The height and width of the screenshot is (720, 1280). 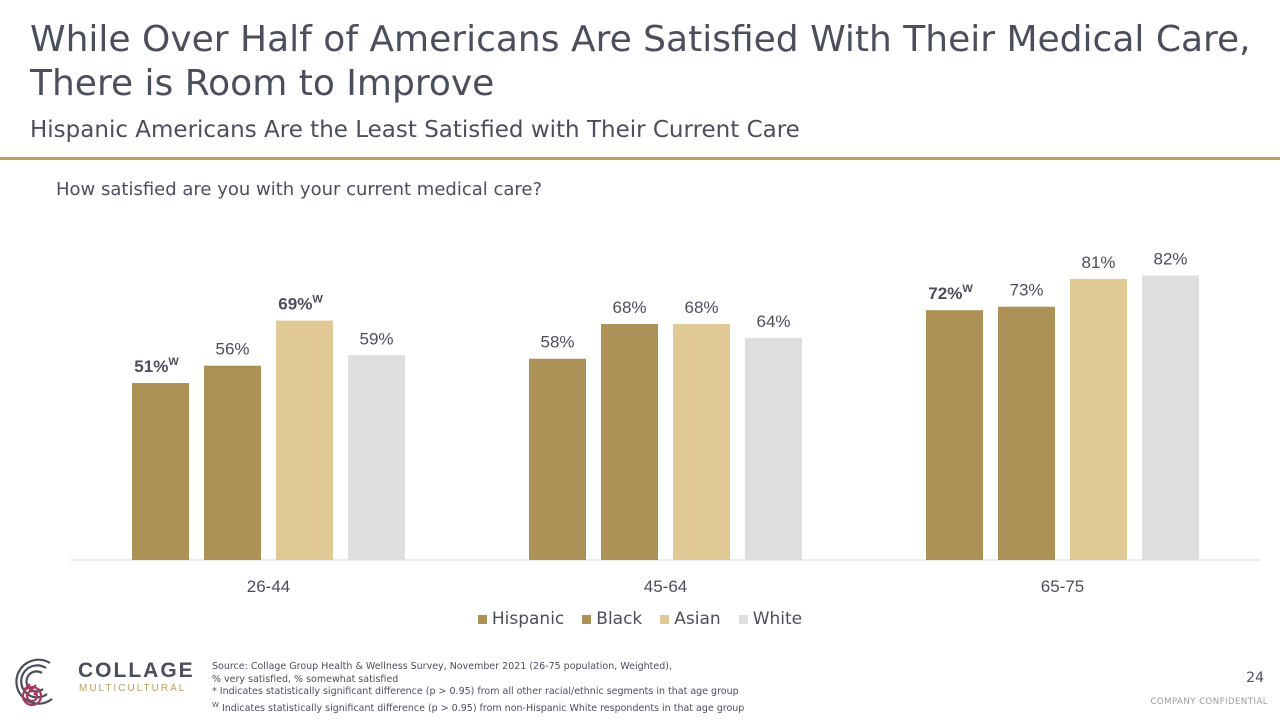 I want to click on legend-label: Hispanic, so click(x=528, y=619).